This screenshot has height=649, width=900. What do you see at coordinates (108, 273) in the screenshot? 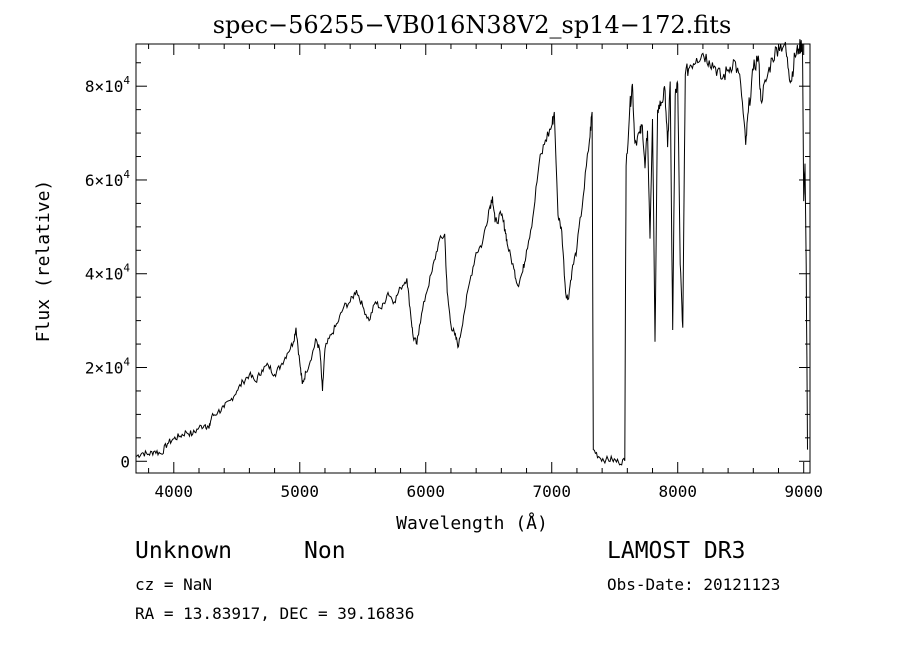
I see `y-tick-label: 4×10⁴` at bounding box center [108, 273].